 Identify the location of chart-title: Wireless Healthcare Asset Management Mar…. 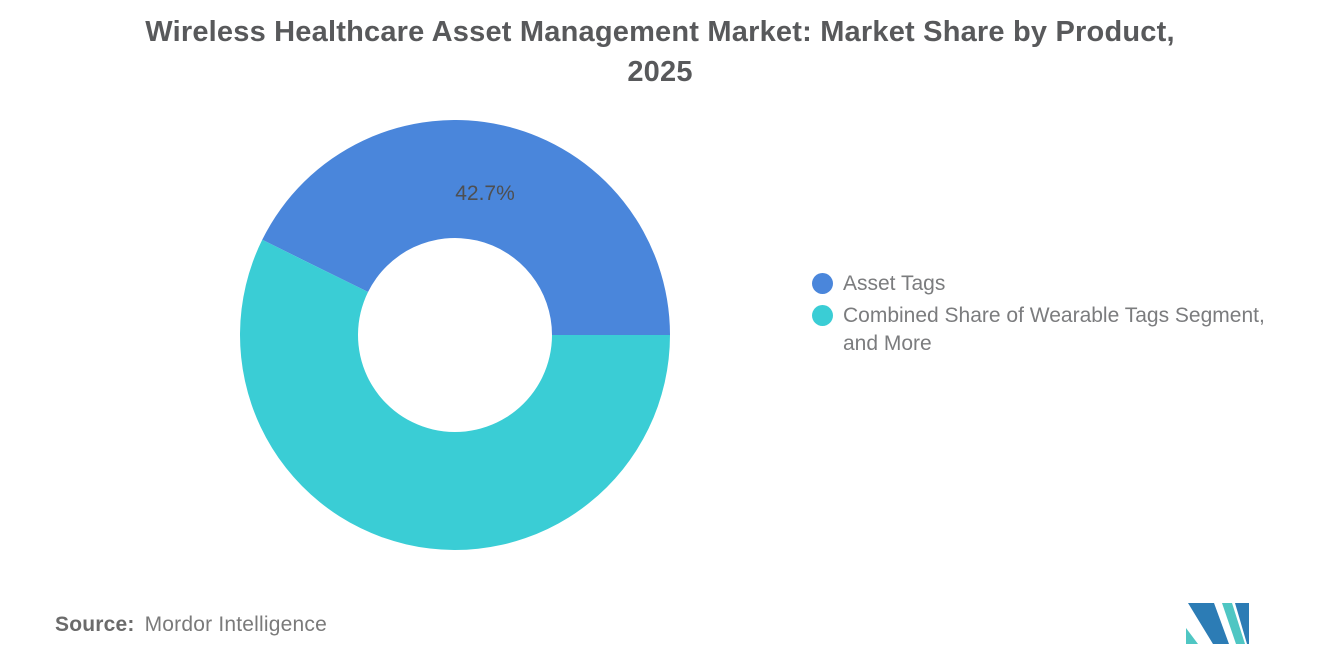
(660, 52).